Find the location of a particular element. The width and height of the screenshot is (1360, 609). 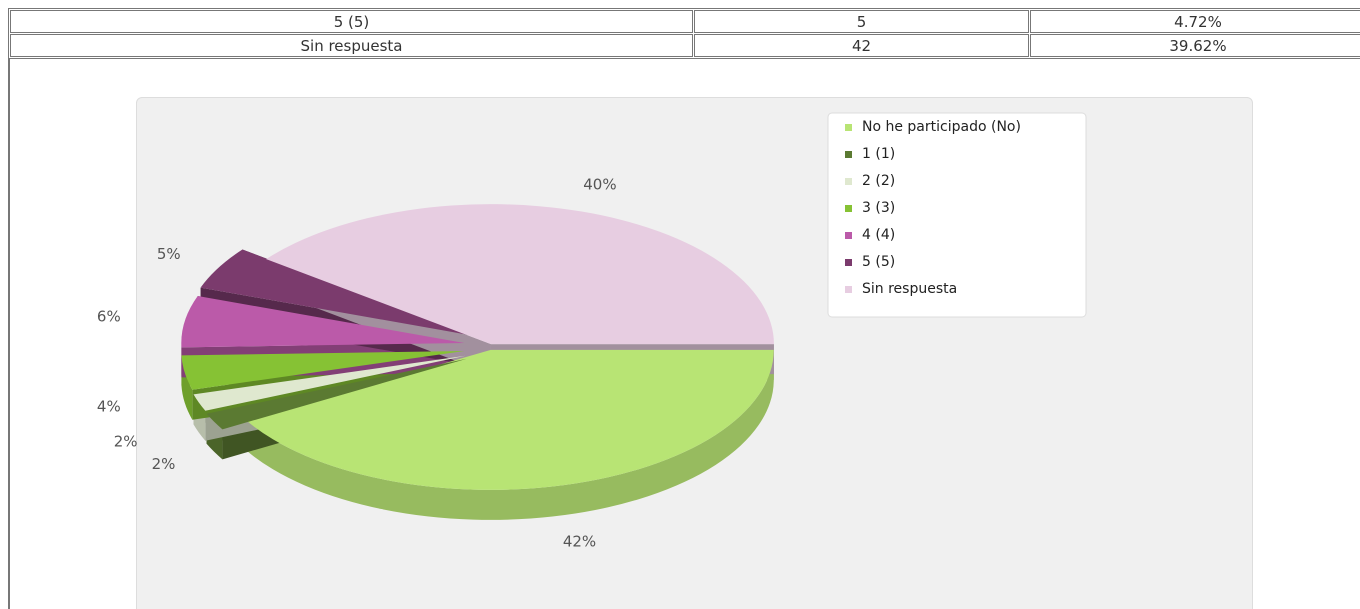

slice-label: 42% is located at coordinates (579, 542).